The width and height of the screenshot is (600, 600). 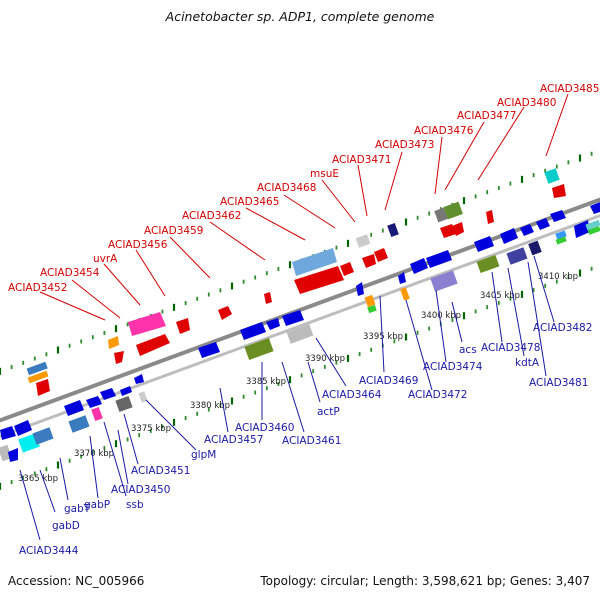 What do you see at coordinates (328, 412) in the screenshot?
I see `gene-label: actP` at bounding box center [328, 412].